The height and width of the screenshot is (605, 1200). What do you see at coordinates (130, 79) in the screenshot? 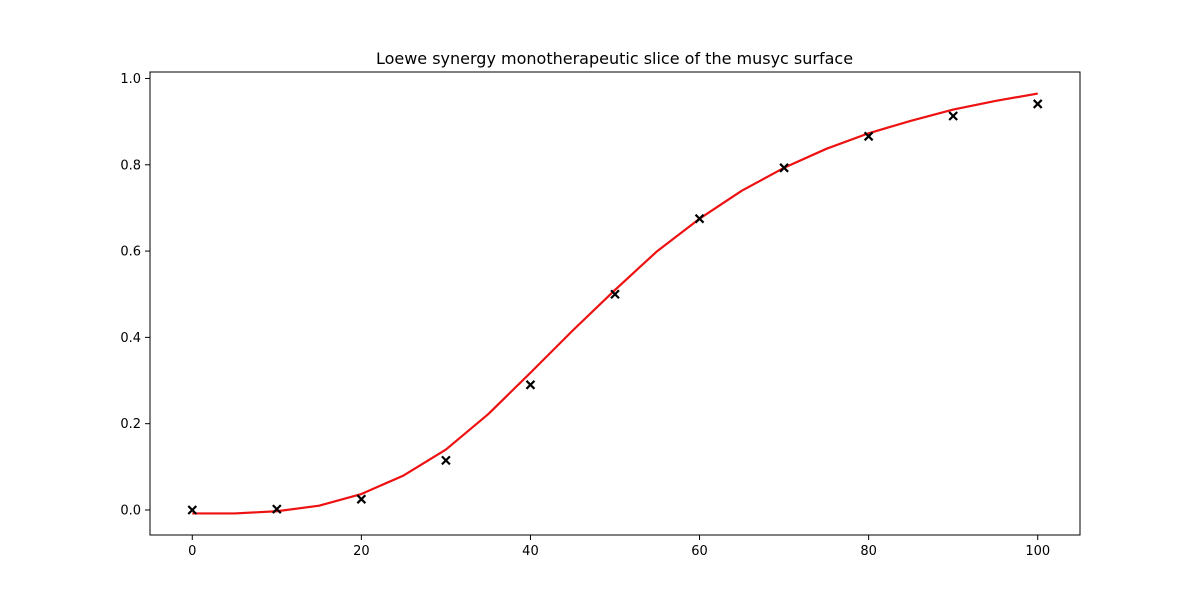
I see `y-tick-label: 1.0` at bounding box center [130, 79].